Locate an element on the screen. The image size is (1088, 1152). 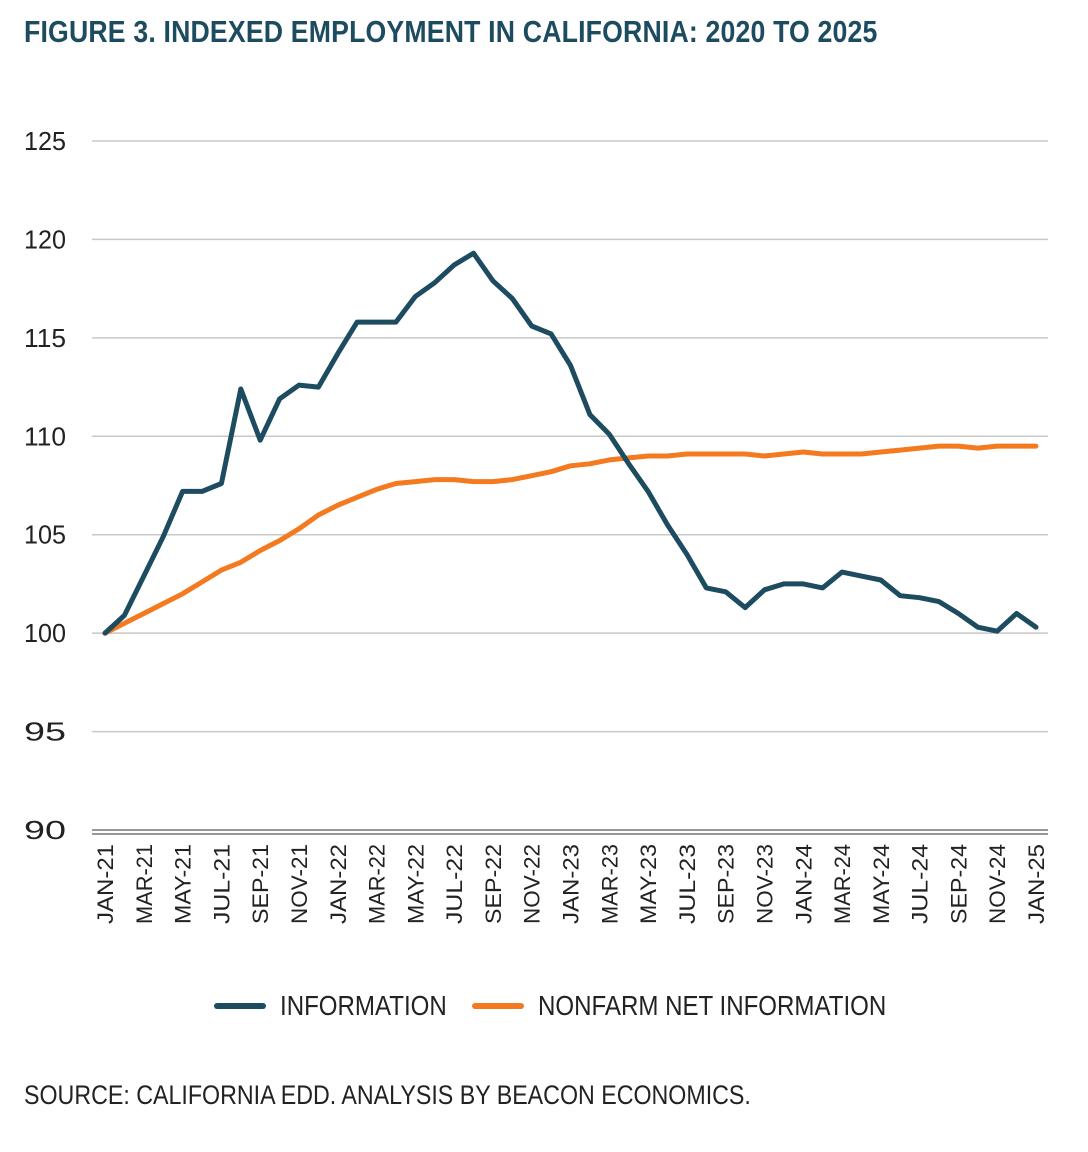
x-tick-label: JAN-21 is located at coordinates (105, 884).